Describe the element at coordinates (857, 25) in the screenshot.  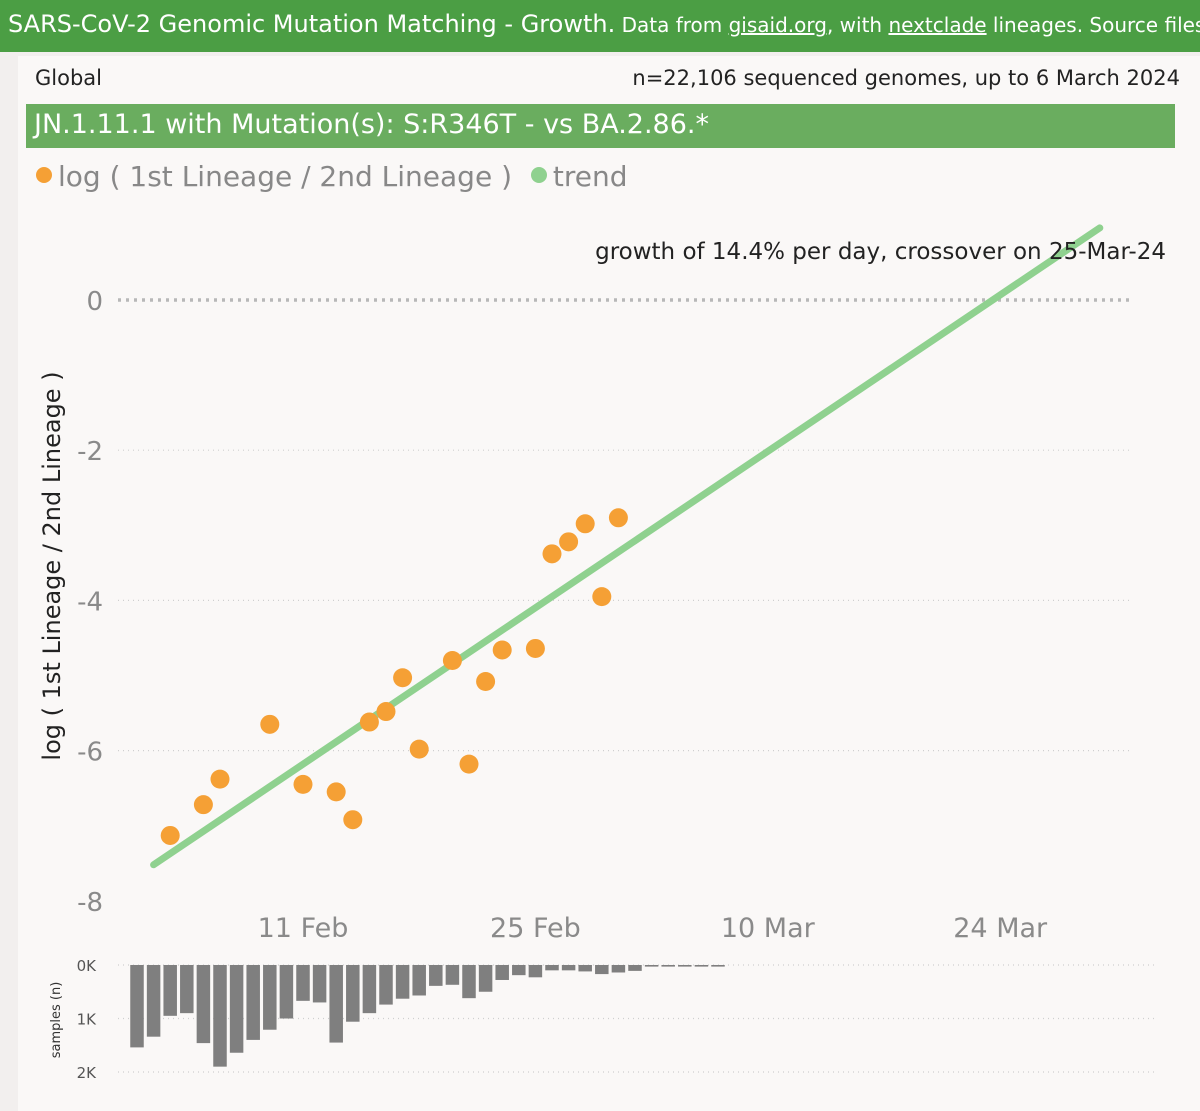
I see `banner-mid: , with` at that location.